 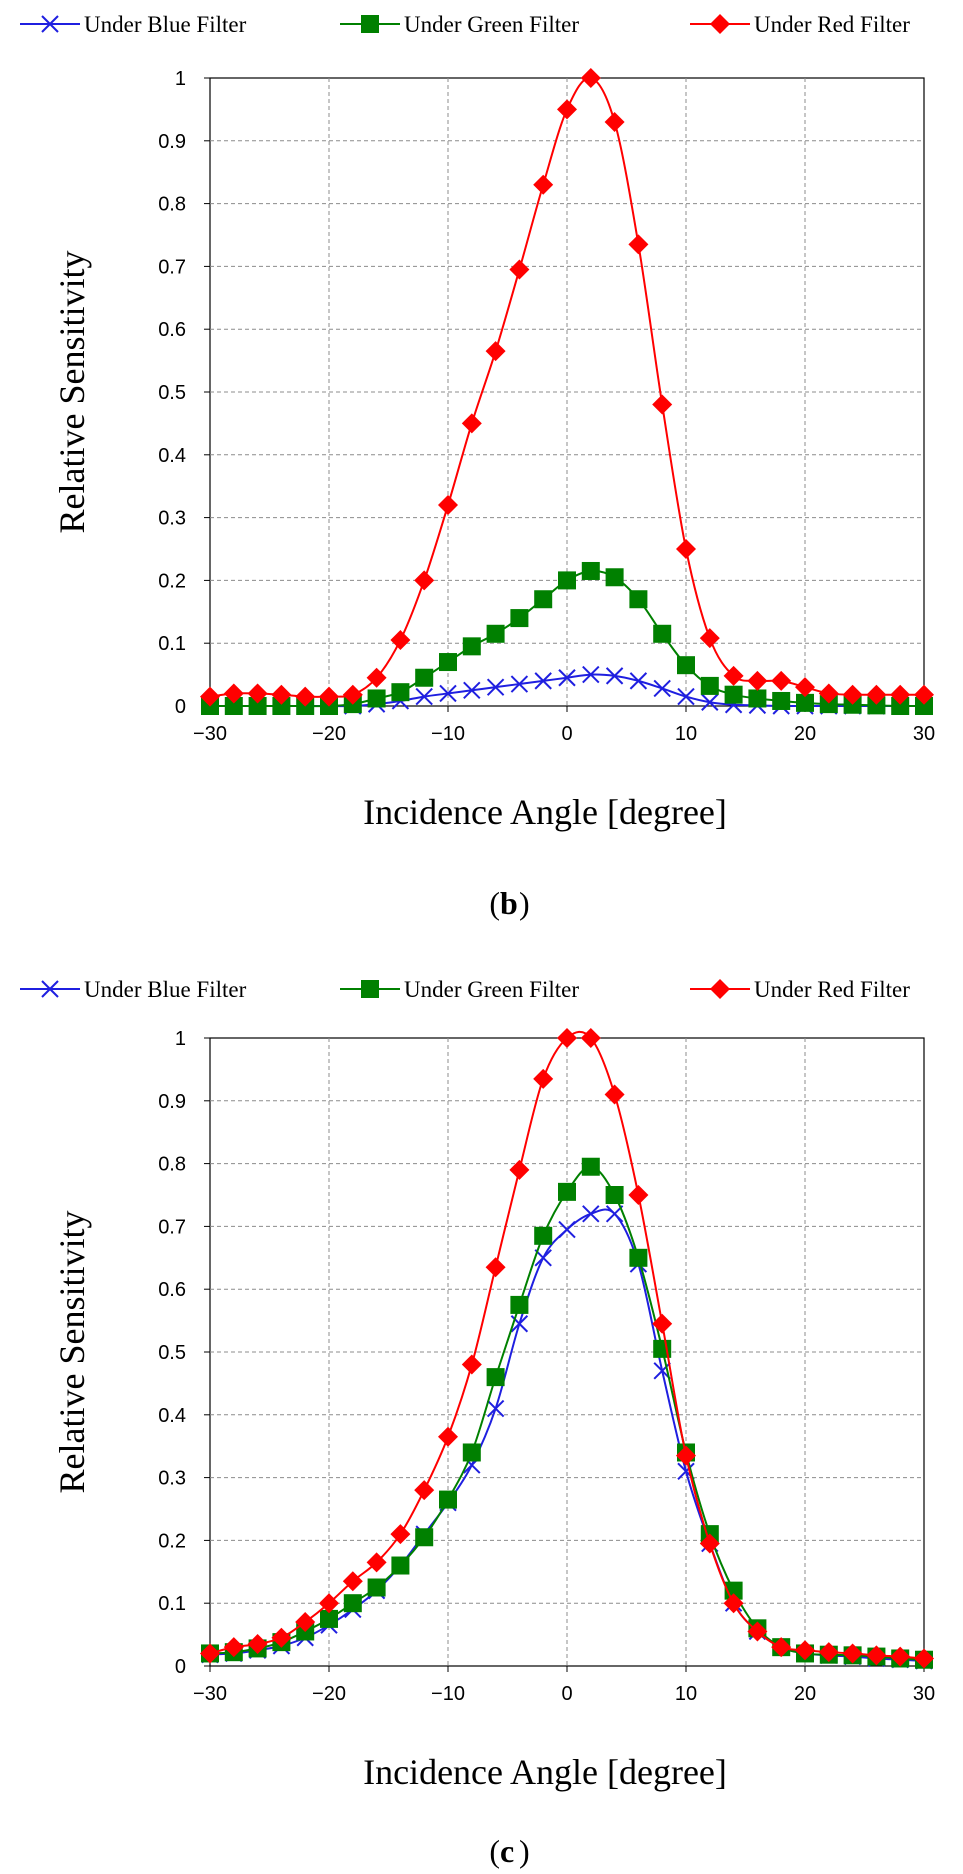 I want to click on x-tick-label: −30, so click(x=210, y=734).